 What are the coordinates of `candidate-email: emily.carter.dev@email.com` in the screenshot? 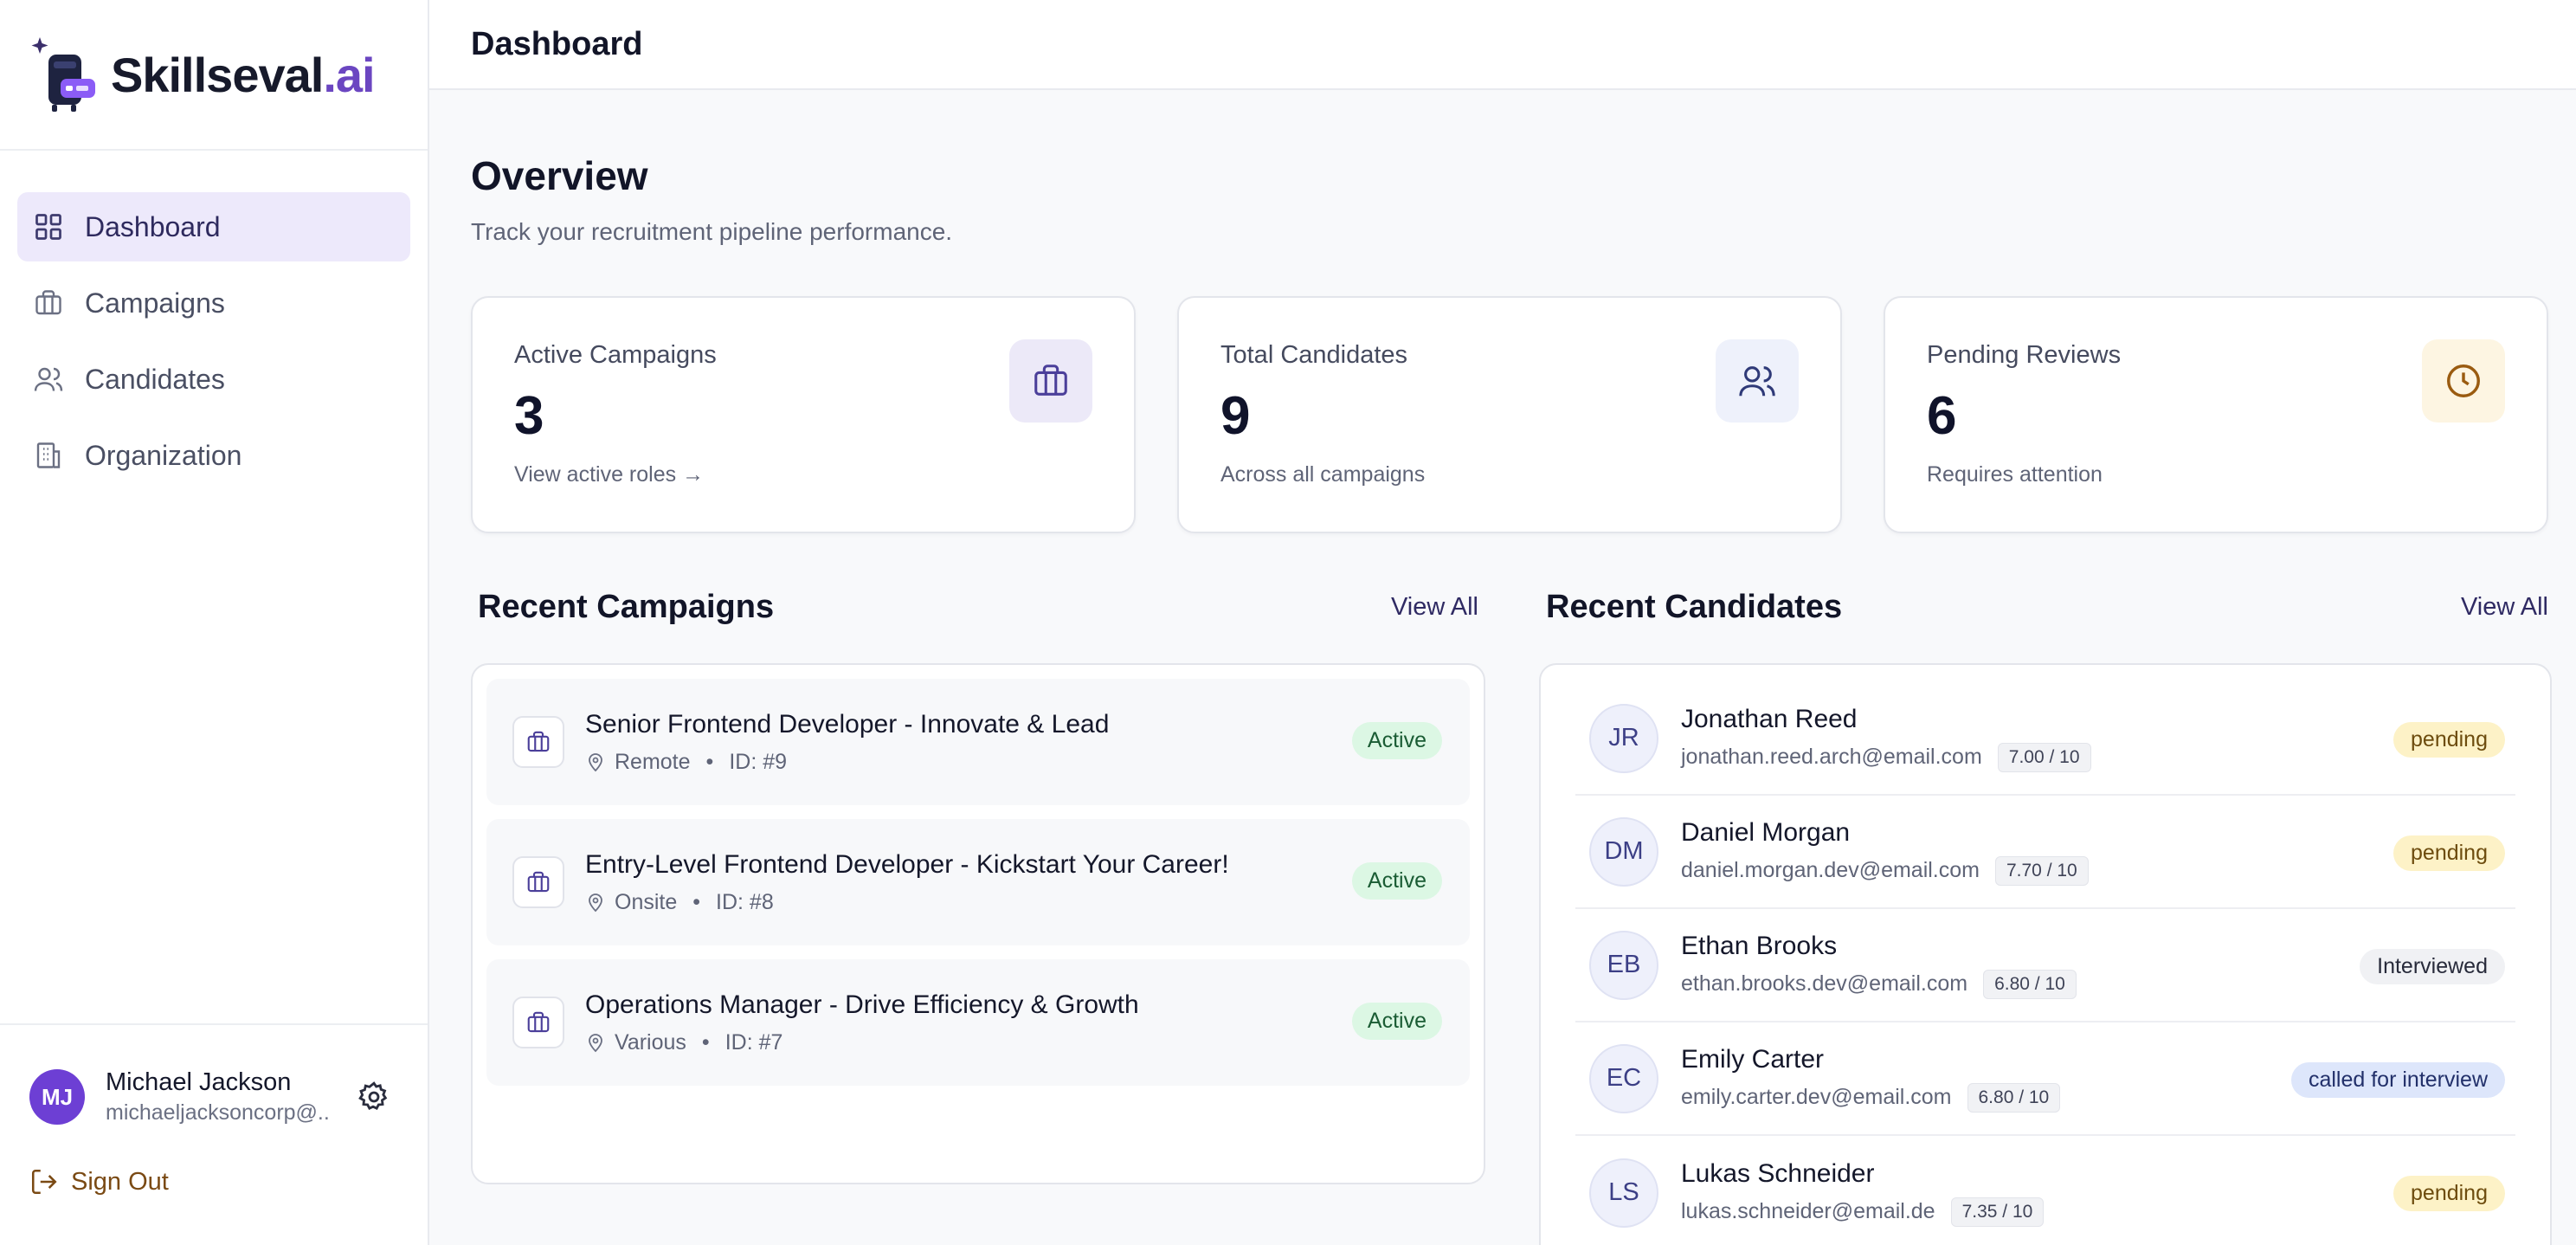 It's located at (1817, 1097).